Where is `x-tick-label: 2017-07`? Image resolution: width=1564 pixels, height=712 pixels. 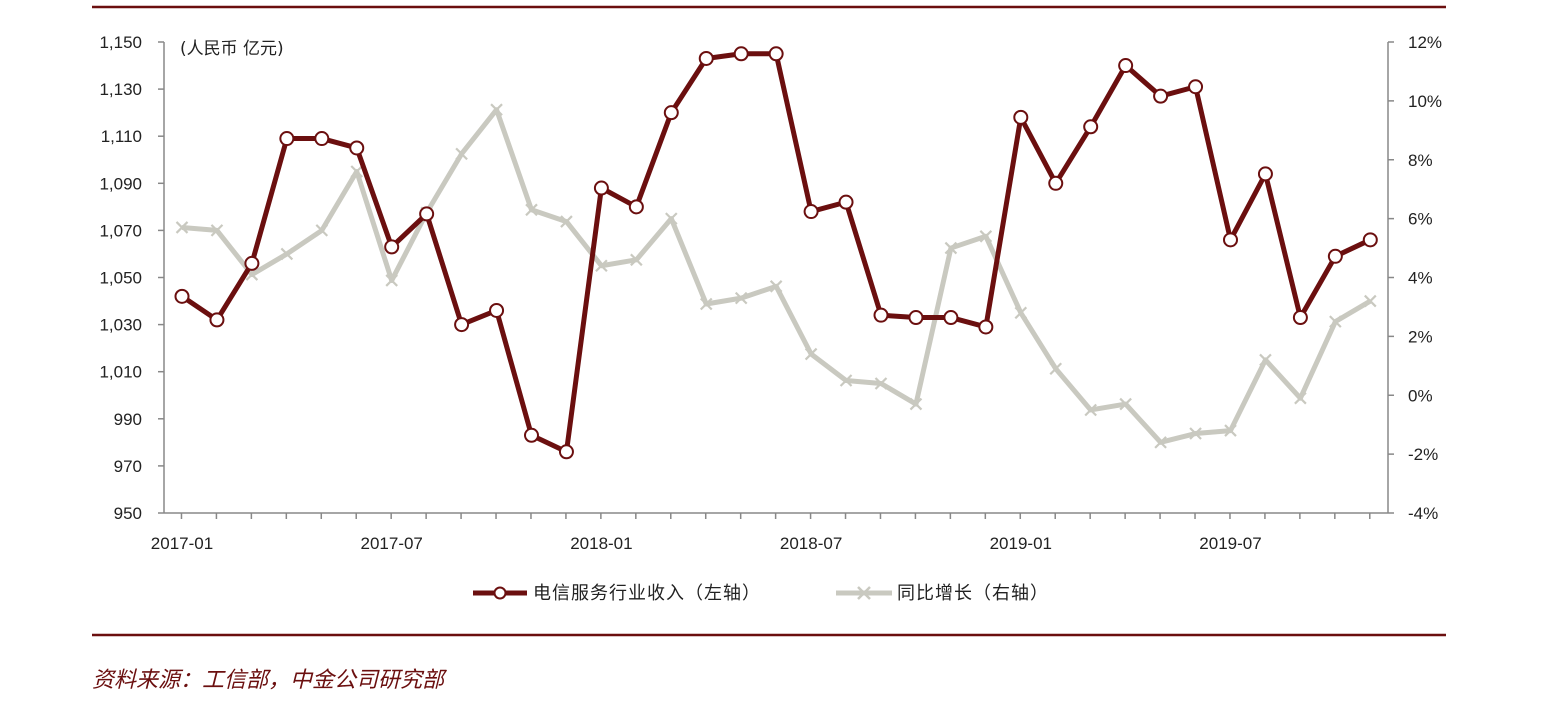
x-tick-label: 2017-07 is located at coordinates (392, 543).